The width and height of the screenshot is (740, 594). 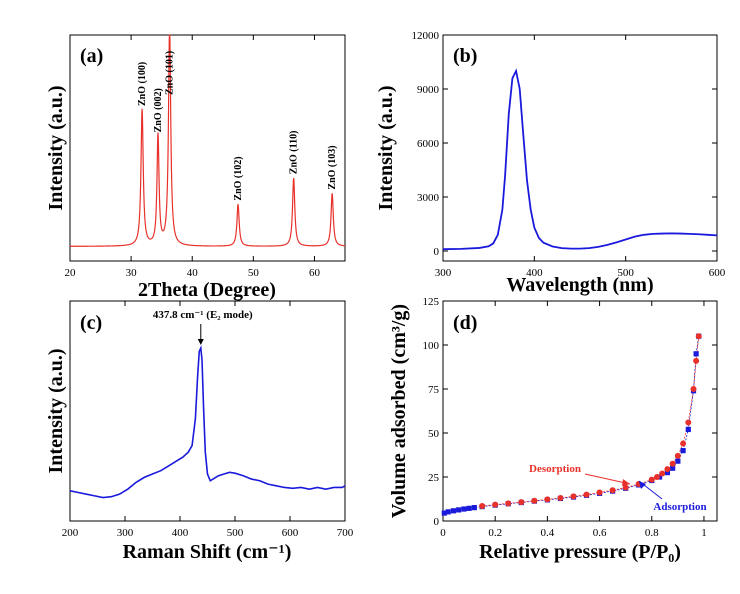 I want to click on desorption-arrow, so click(x=607, y=479).